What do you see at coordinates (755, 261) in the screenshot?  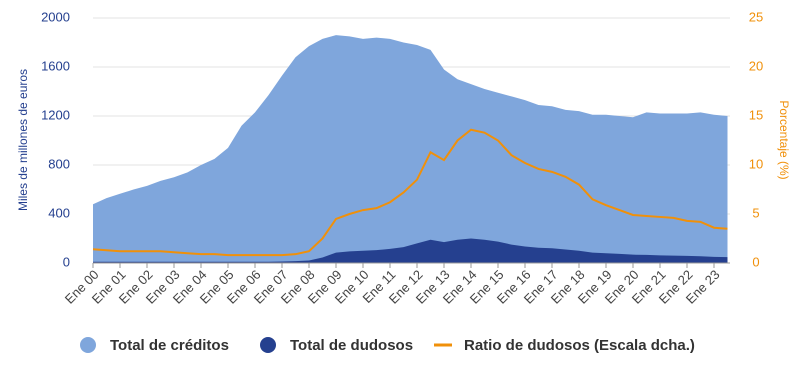 I see `y2-tick-label: 0` at bounding box center [755, 261].